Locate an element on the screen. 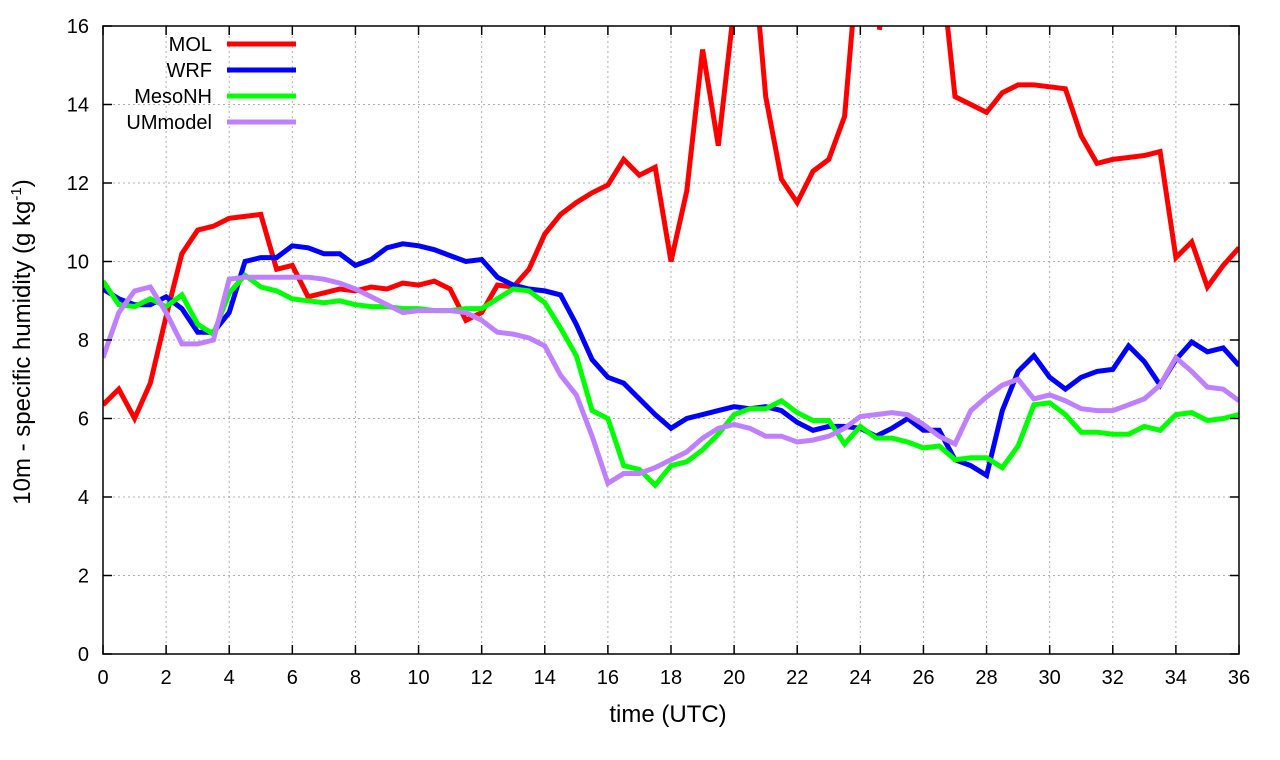 The image size is (1280, 760). x-tick-label: 4 is located at coordinates (229, 678).